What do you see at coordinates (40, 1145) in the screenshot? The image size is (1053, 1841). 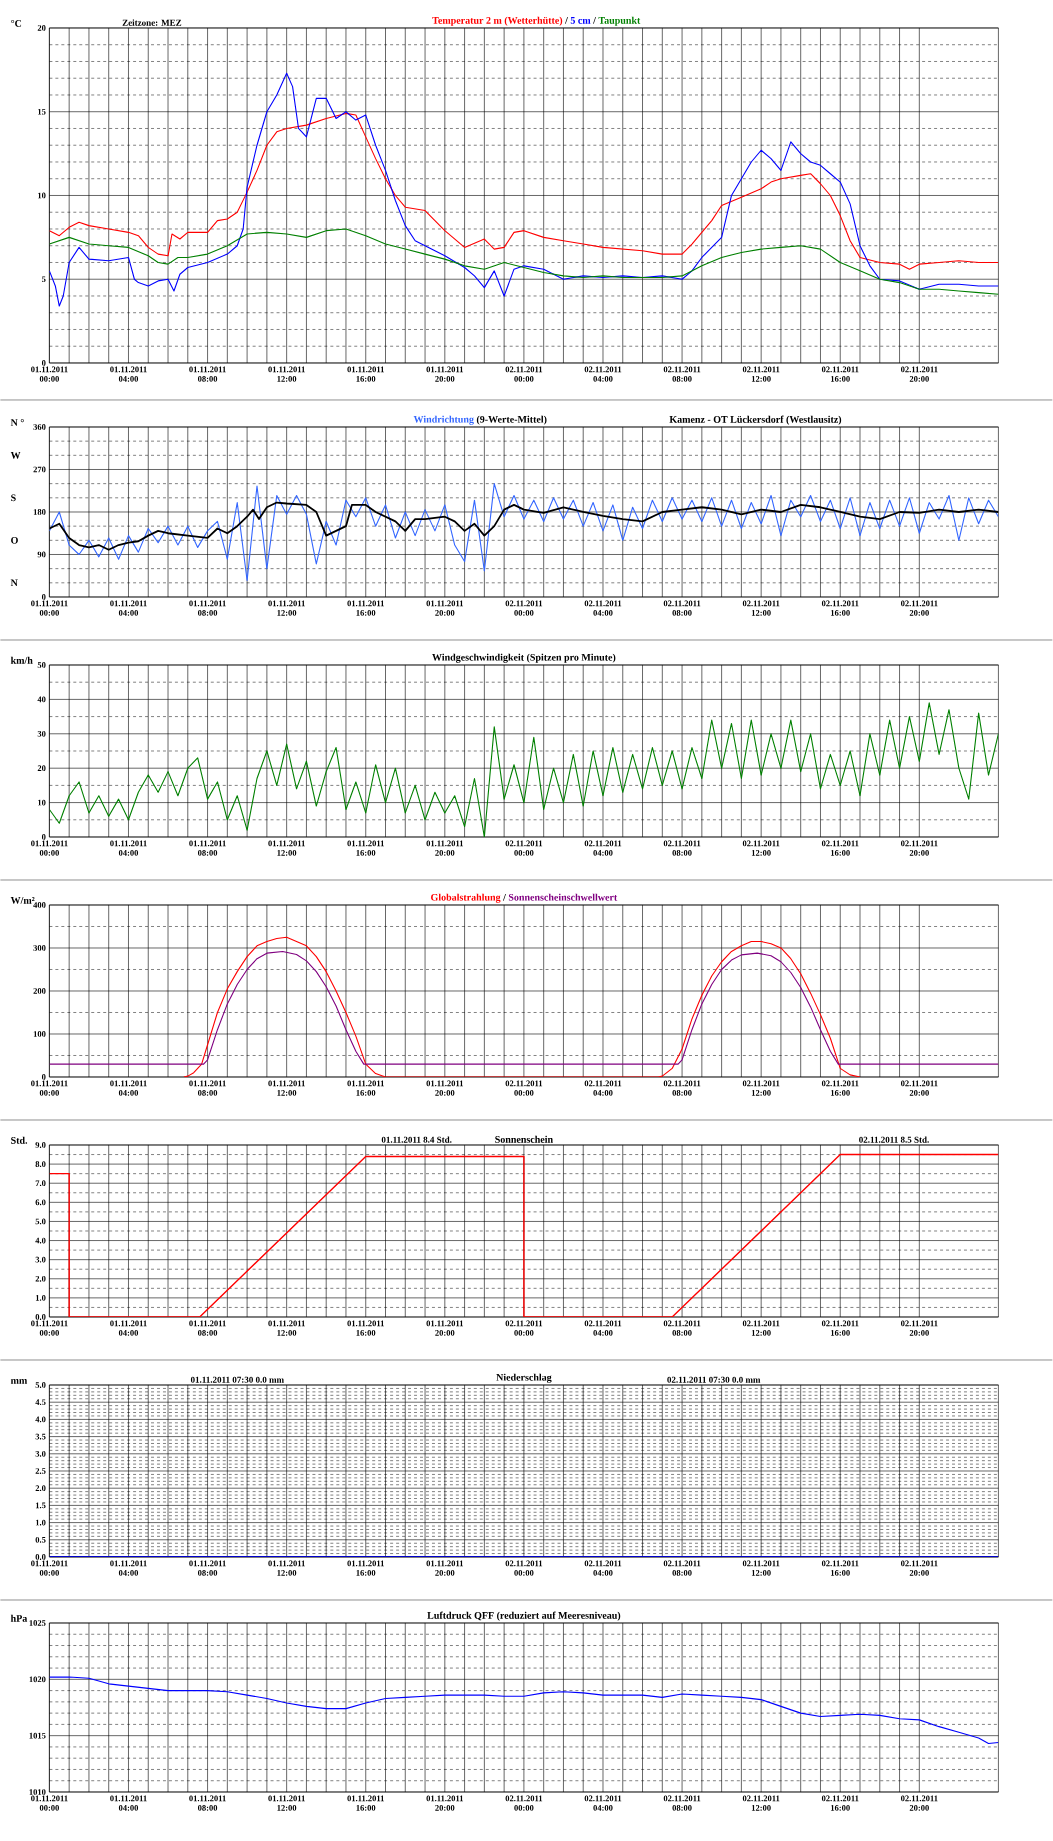 I see `y-tick-label: 9.0` at bounding box center [40, 1145].